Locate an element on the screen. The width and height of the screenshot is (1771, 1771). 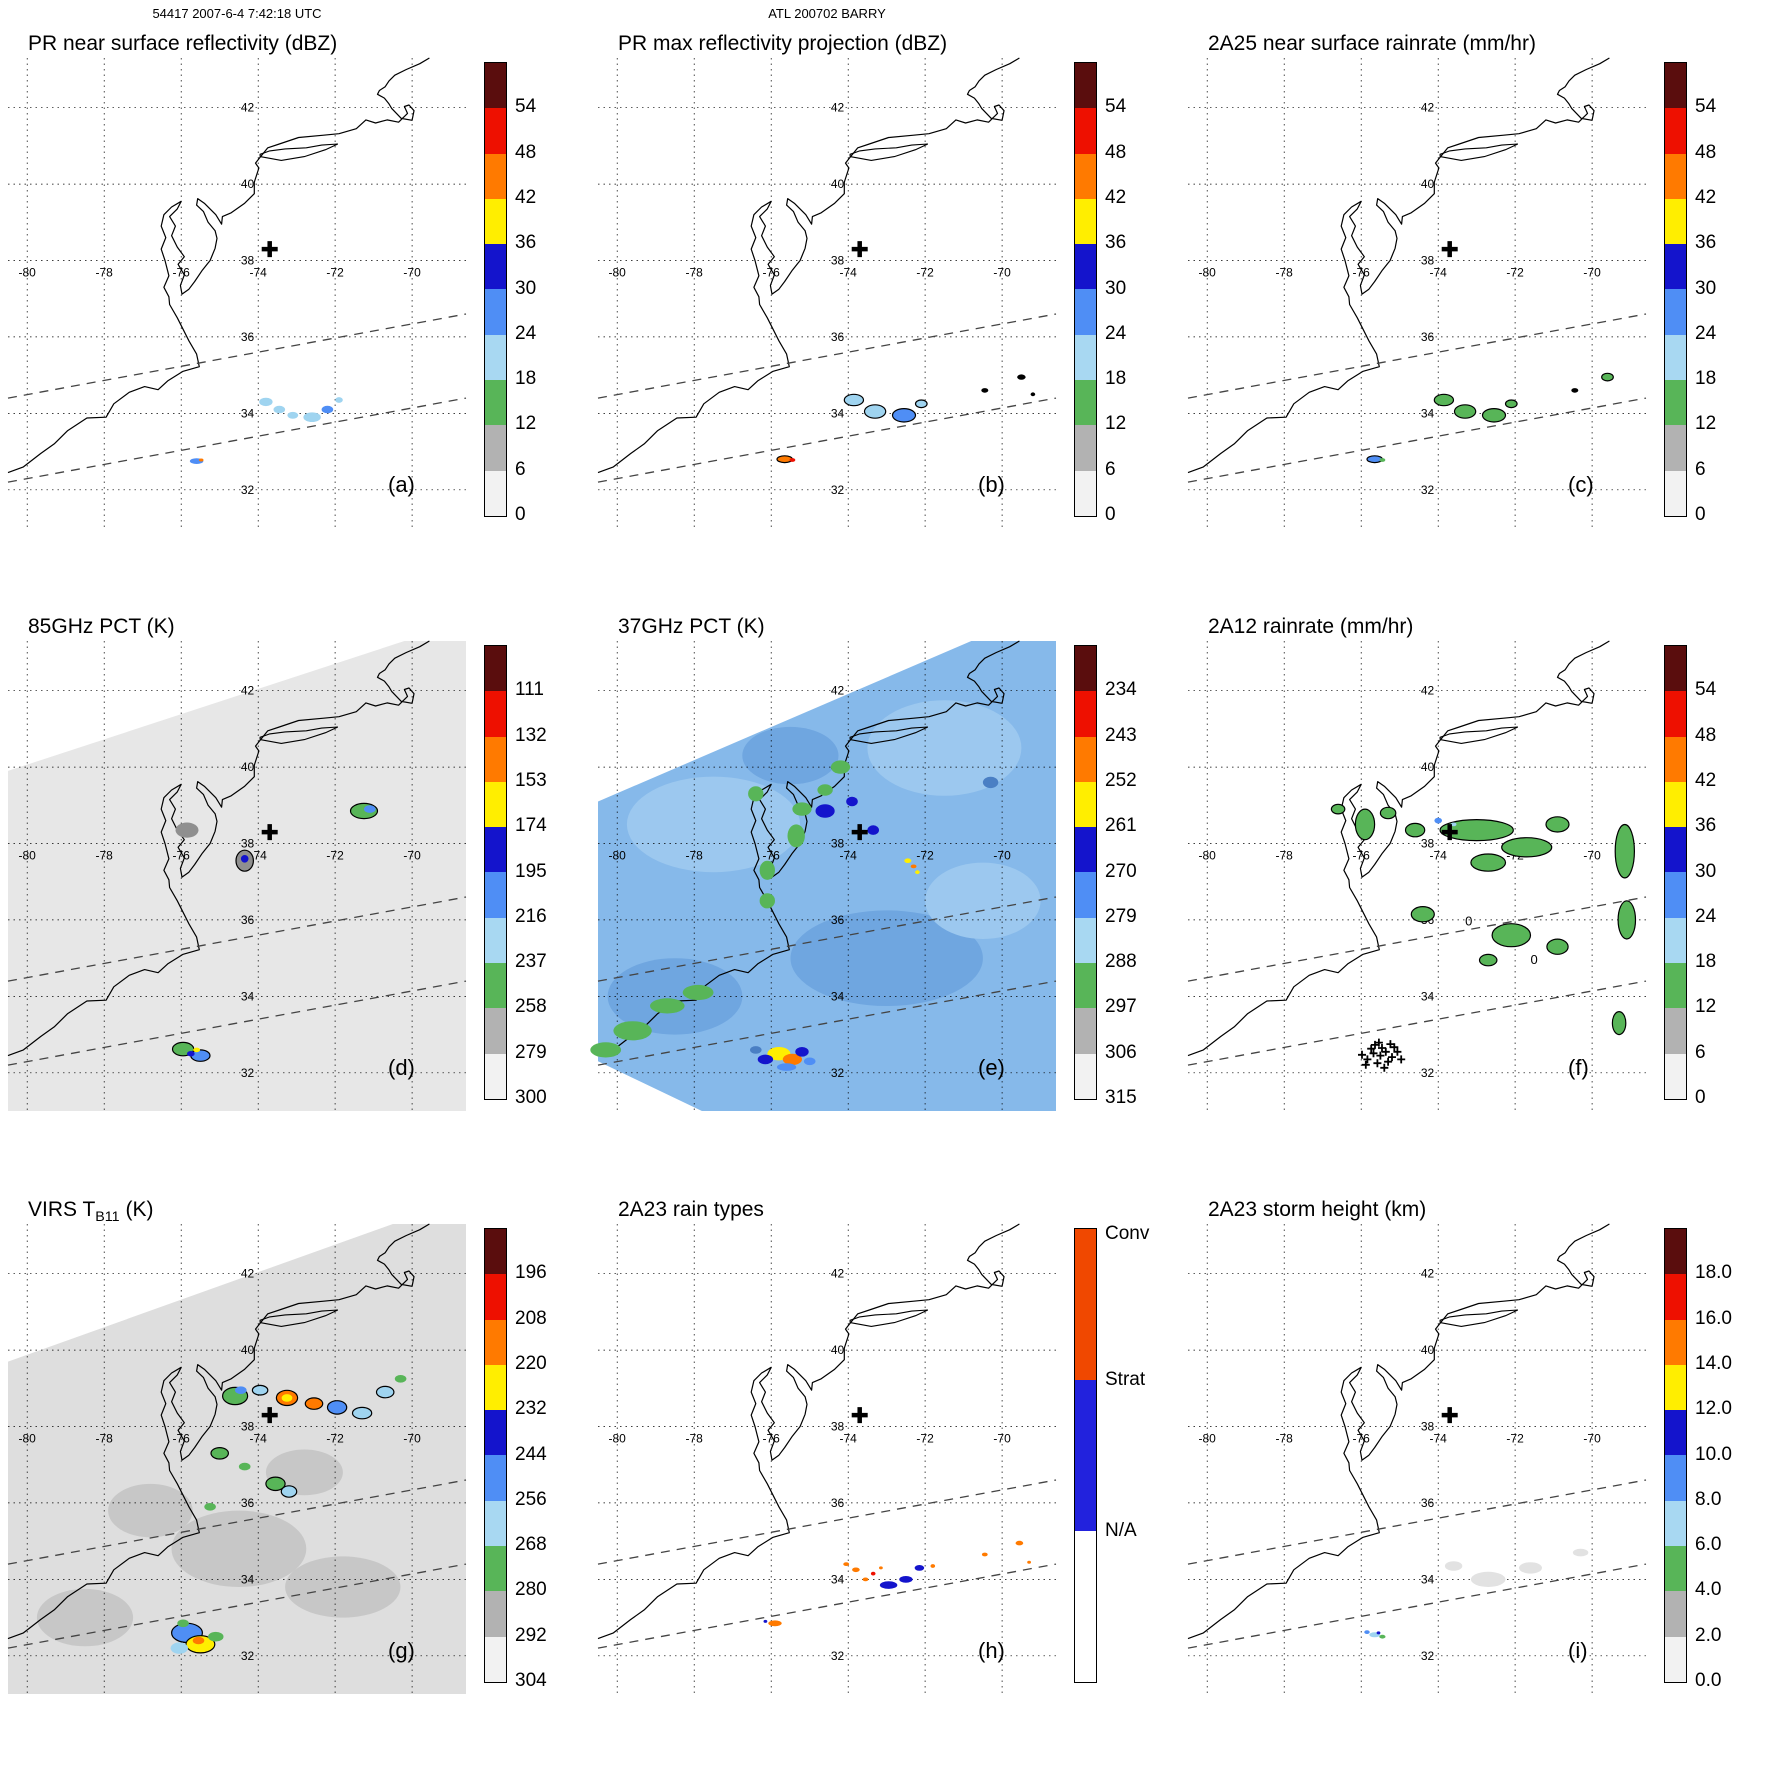
map-a: -80 -78 -76 -74 -72 -70 42 40 38 36 34 32 is located at coordinates (237, 292).